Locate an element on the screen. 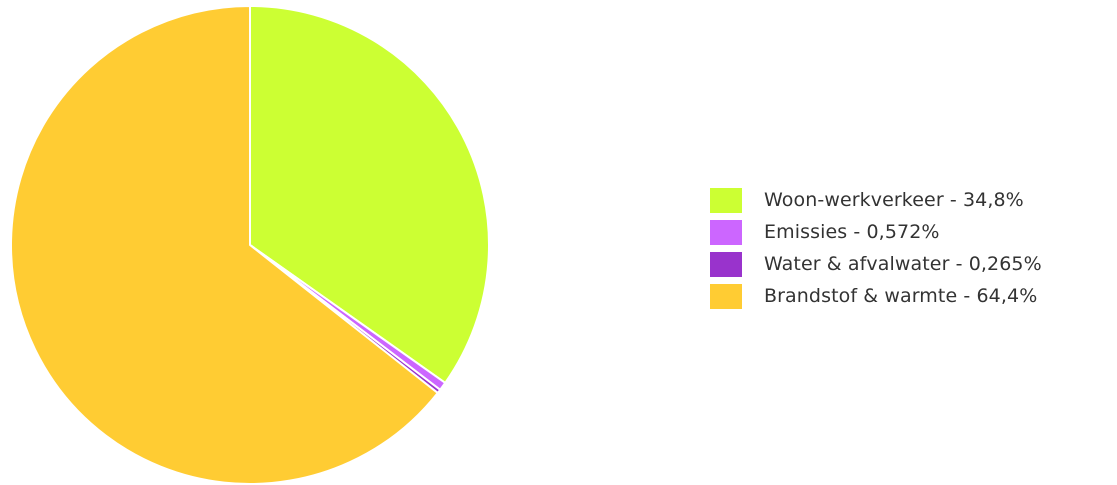 The width and height of the screenshot is (1117, 485). legend-label-3: Brandstof & warmte - 64,4% is located at coordinates (901, 296).